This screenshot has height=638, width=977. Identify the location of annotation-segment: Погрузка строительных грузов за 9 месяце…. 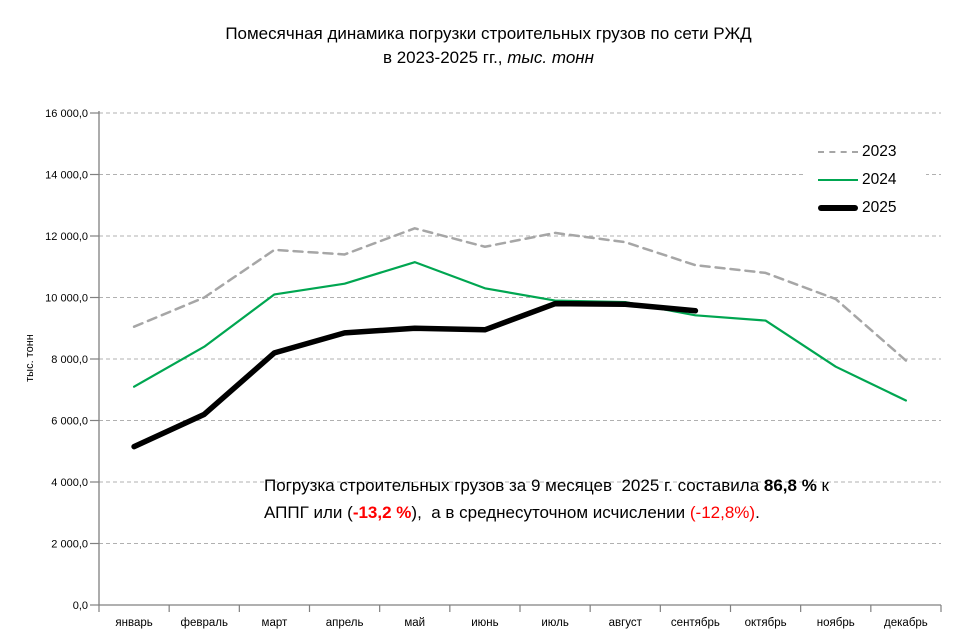
(514, 485).